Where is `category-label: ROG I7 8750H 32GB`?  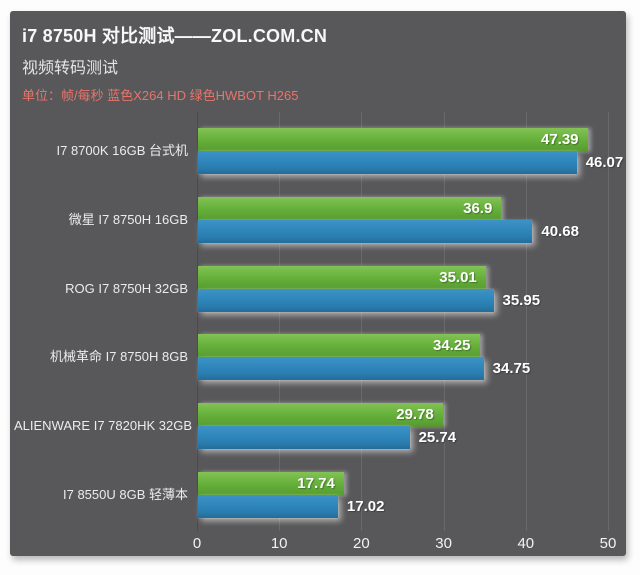
category-label: ROG I7 8750H 32GB is located at coordinates (126, 288).